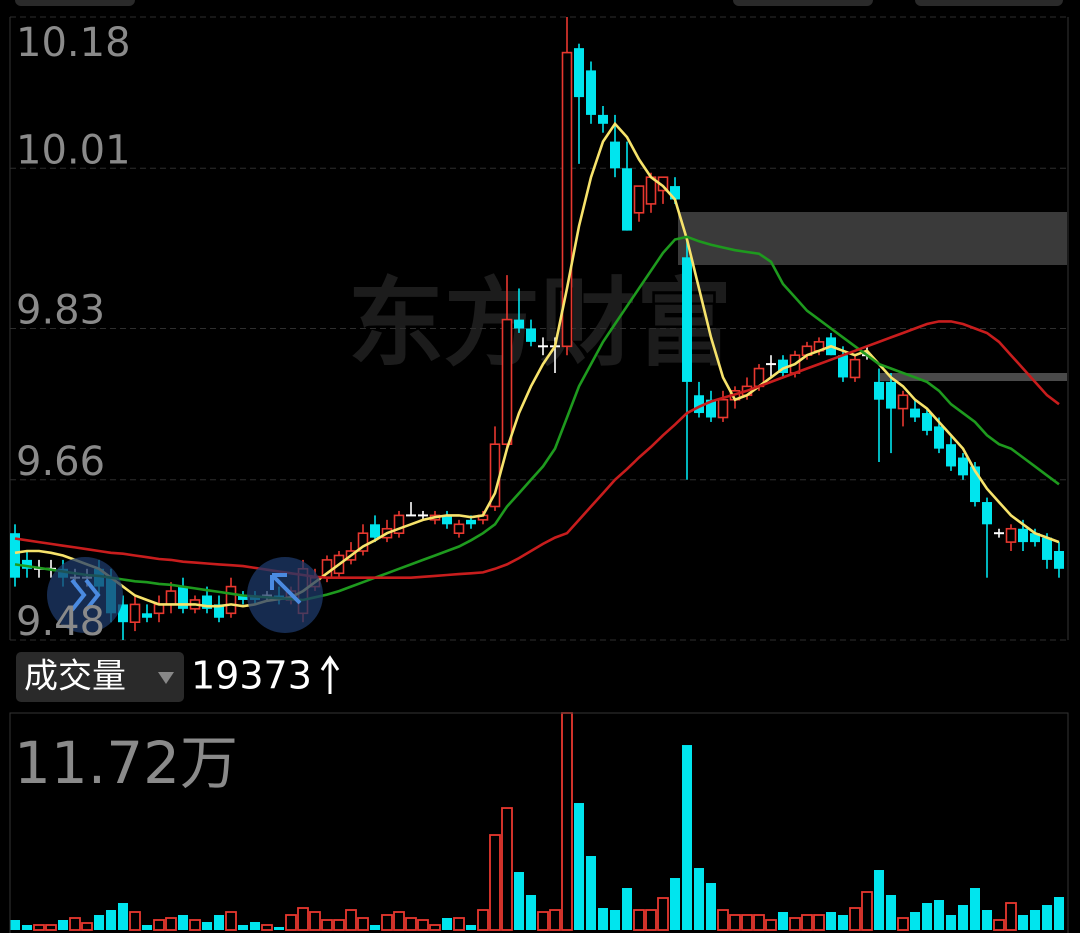  Describe the element at coordinates (166, 678) in the screenshot. I see `dropdown-arrow` at that location.